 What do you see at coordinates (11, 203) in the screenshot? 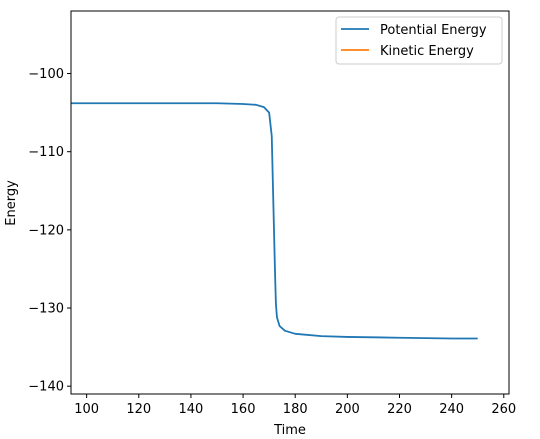
I see `y-axis-label: Energy` at bounding box center [11, 203].